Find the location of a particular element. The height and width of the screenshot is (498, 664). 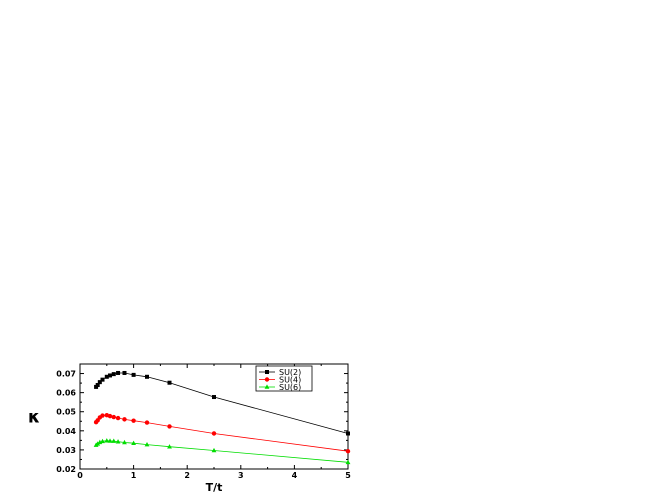

y-tick-label: 0.05 is located at coordinates (66, 412).